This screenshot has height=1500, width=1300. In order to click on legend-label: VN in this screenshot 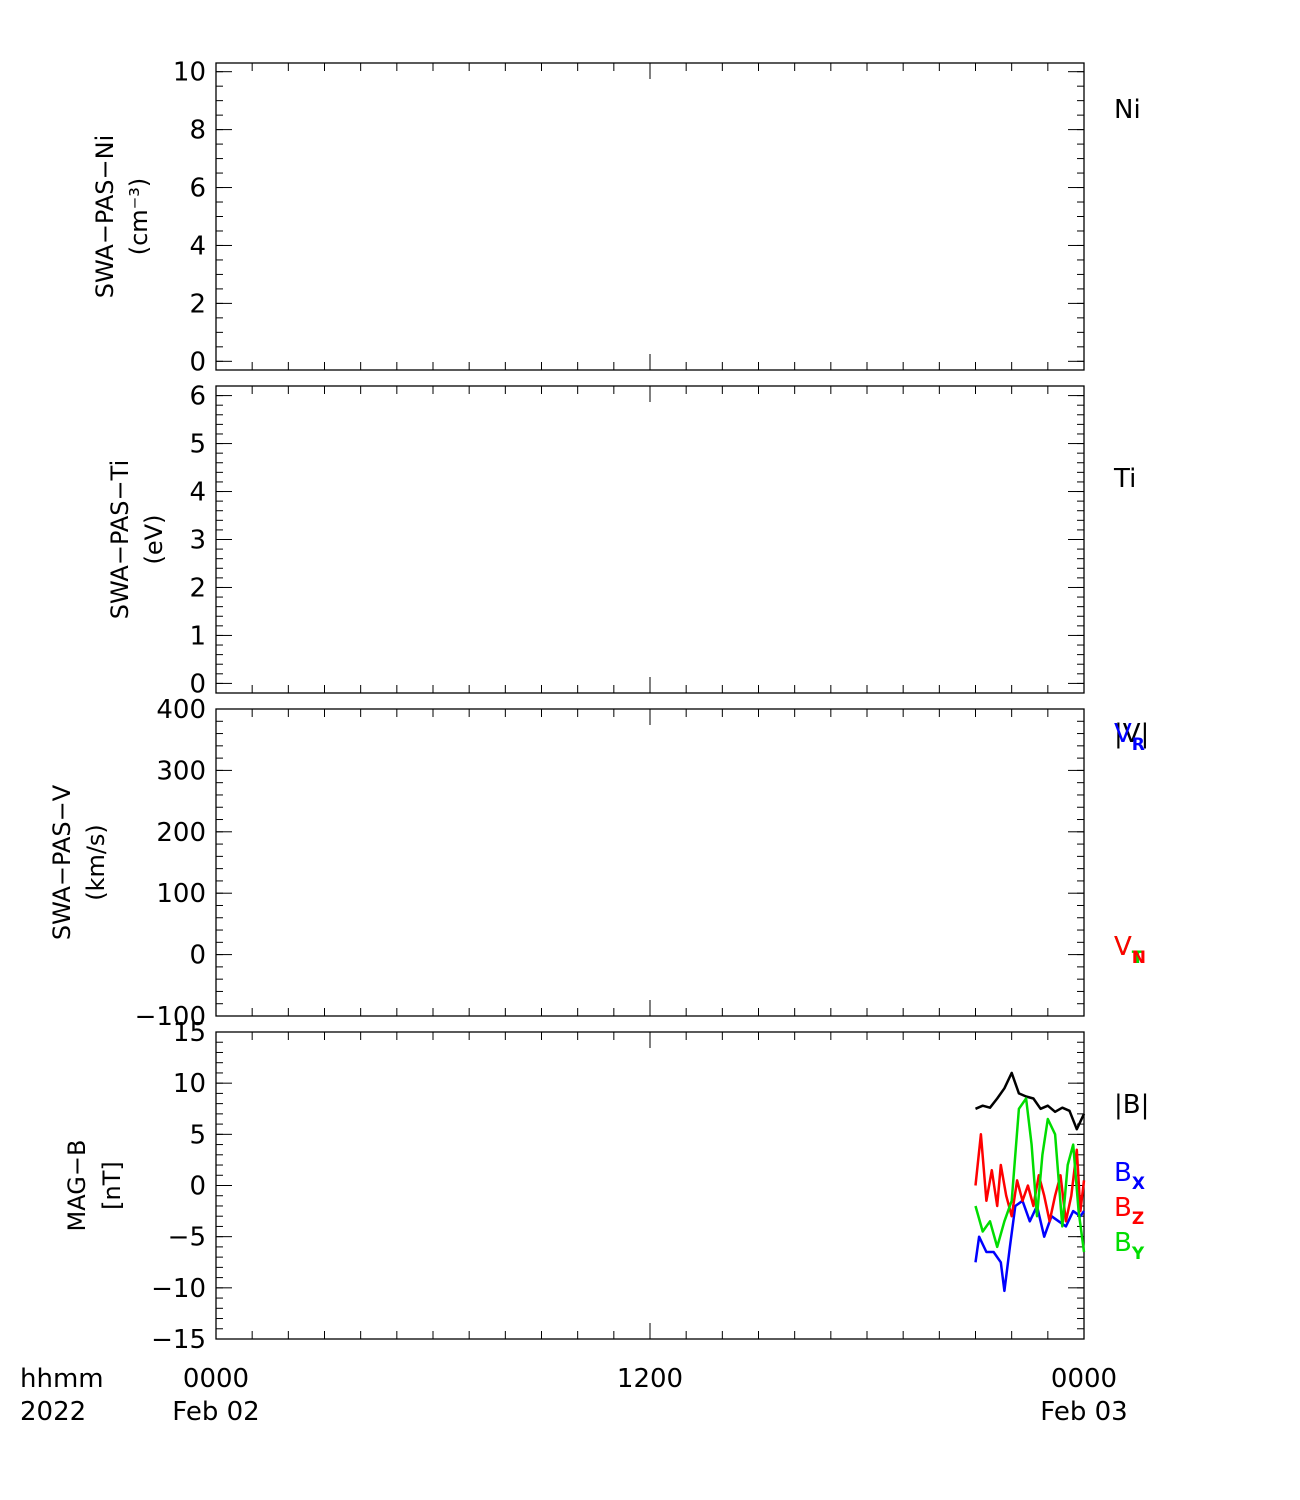, I will do `click(1130, 950)`.